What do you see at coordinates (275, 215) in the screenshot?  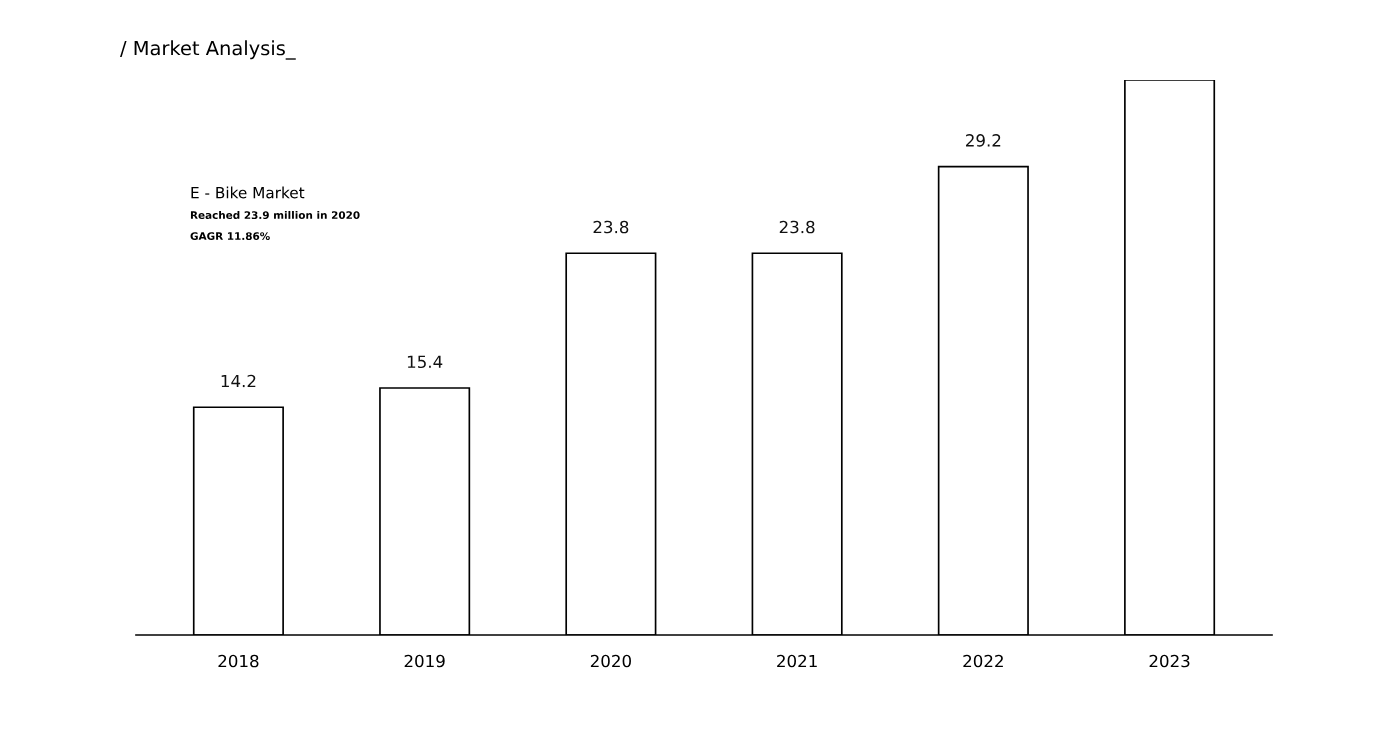 I see `annotation: Reached 23.9 million in 2020` at bounding box center [275, 215].